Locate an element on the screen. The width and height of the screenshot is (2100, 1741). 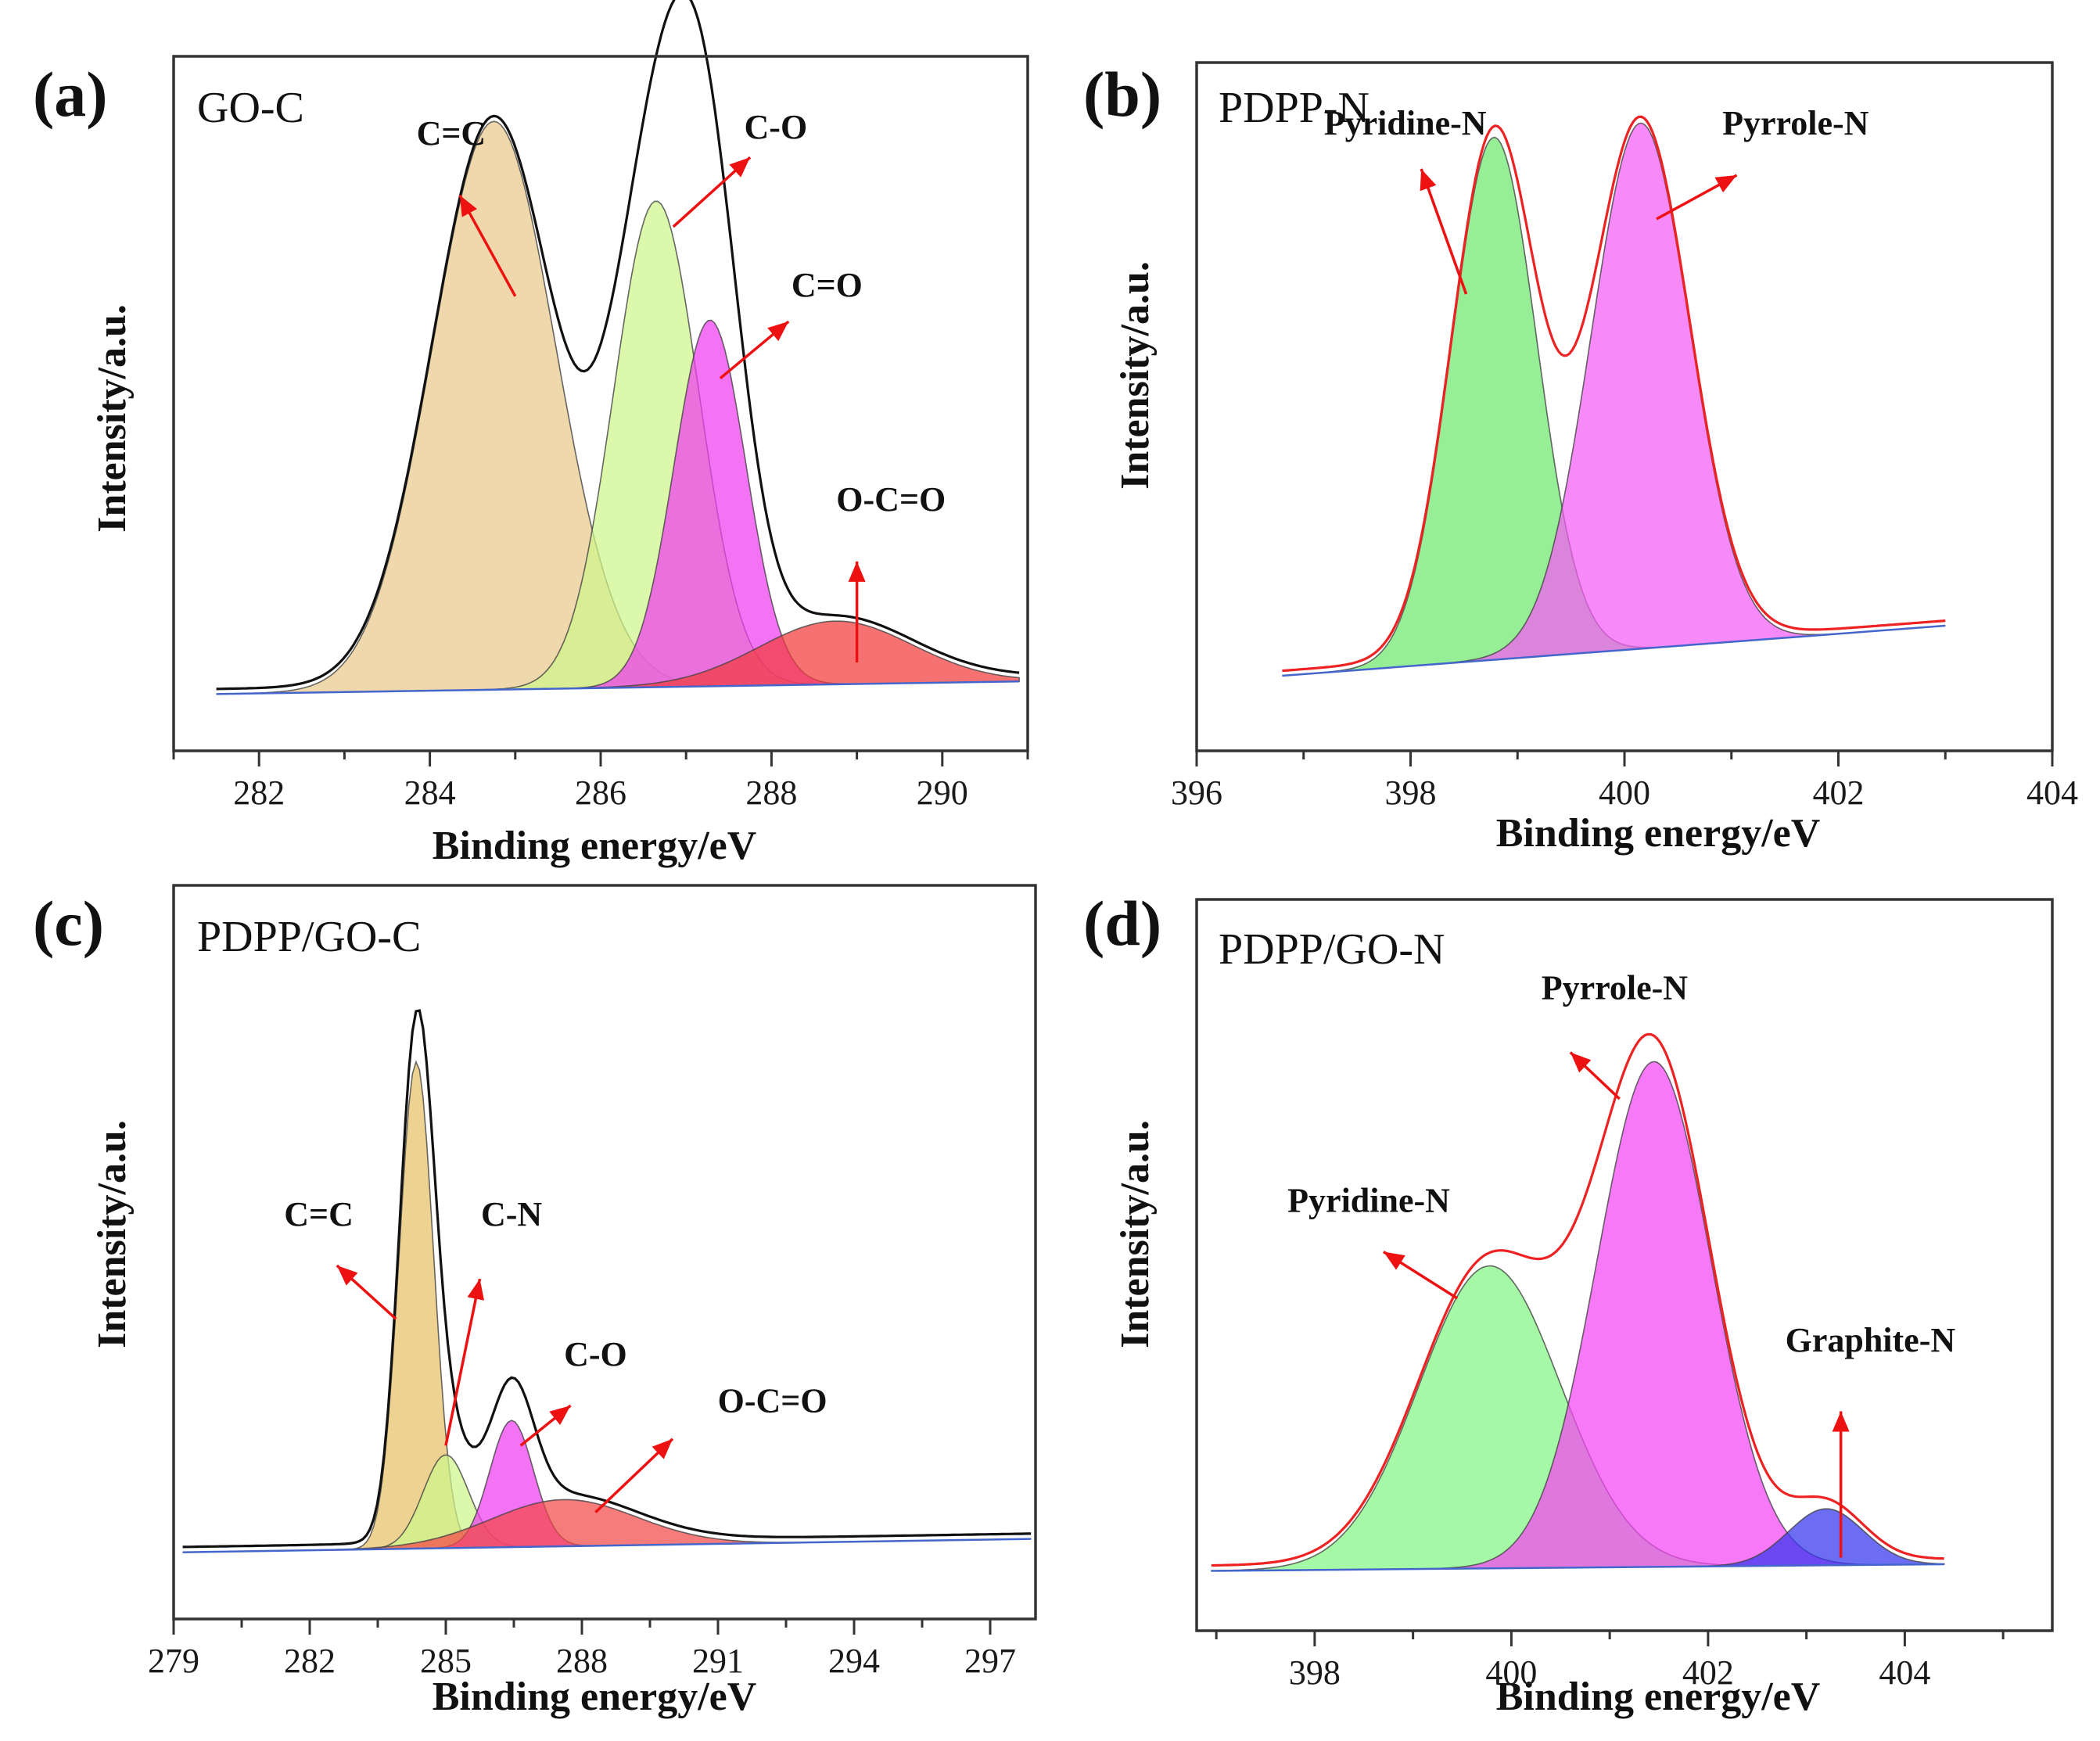
baseline-d is located at coordinates (1577, 1567).